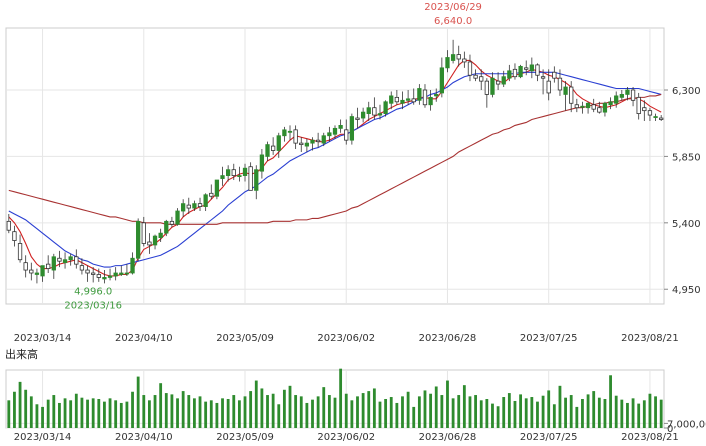 This screenshot has height=446, width=706. I want to click on min-value-label: 4,996.0, so click(93, 291).